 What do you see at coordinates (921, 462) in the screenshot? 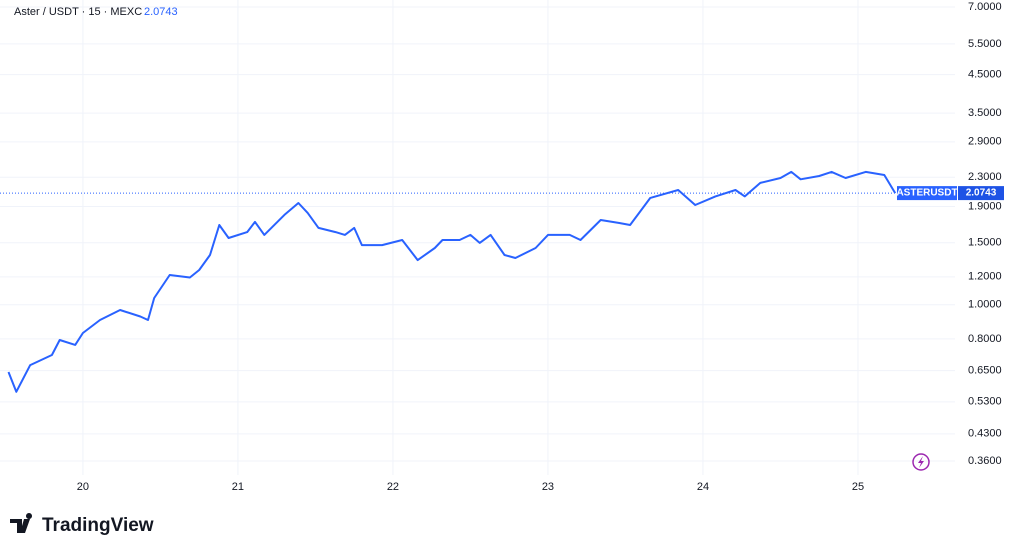
I see `lightning-icon` at bounding box center [921, 462].